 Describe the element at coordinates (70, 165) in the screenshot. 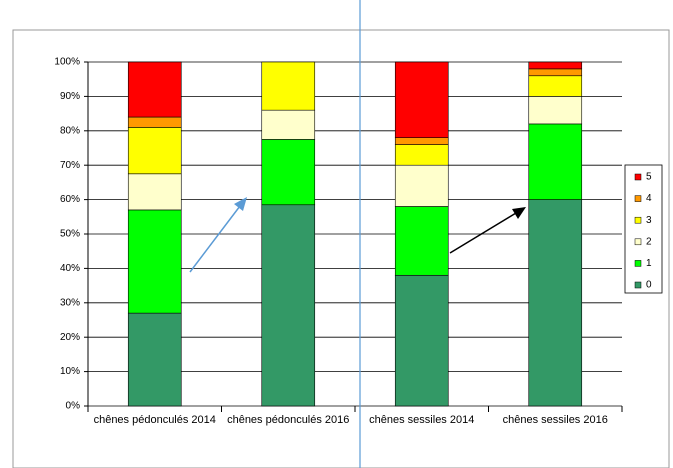

I see `y-tick-label: 70%` at that location.